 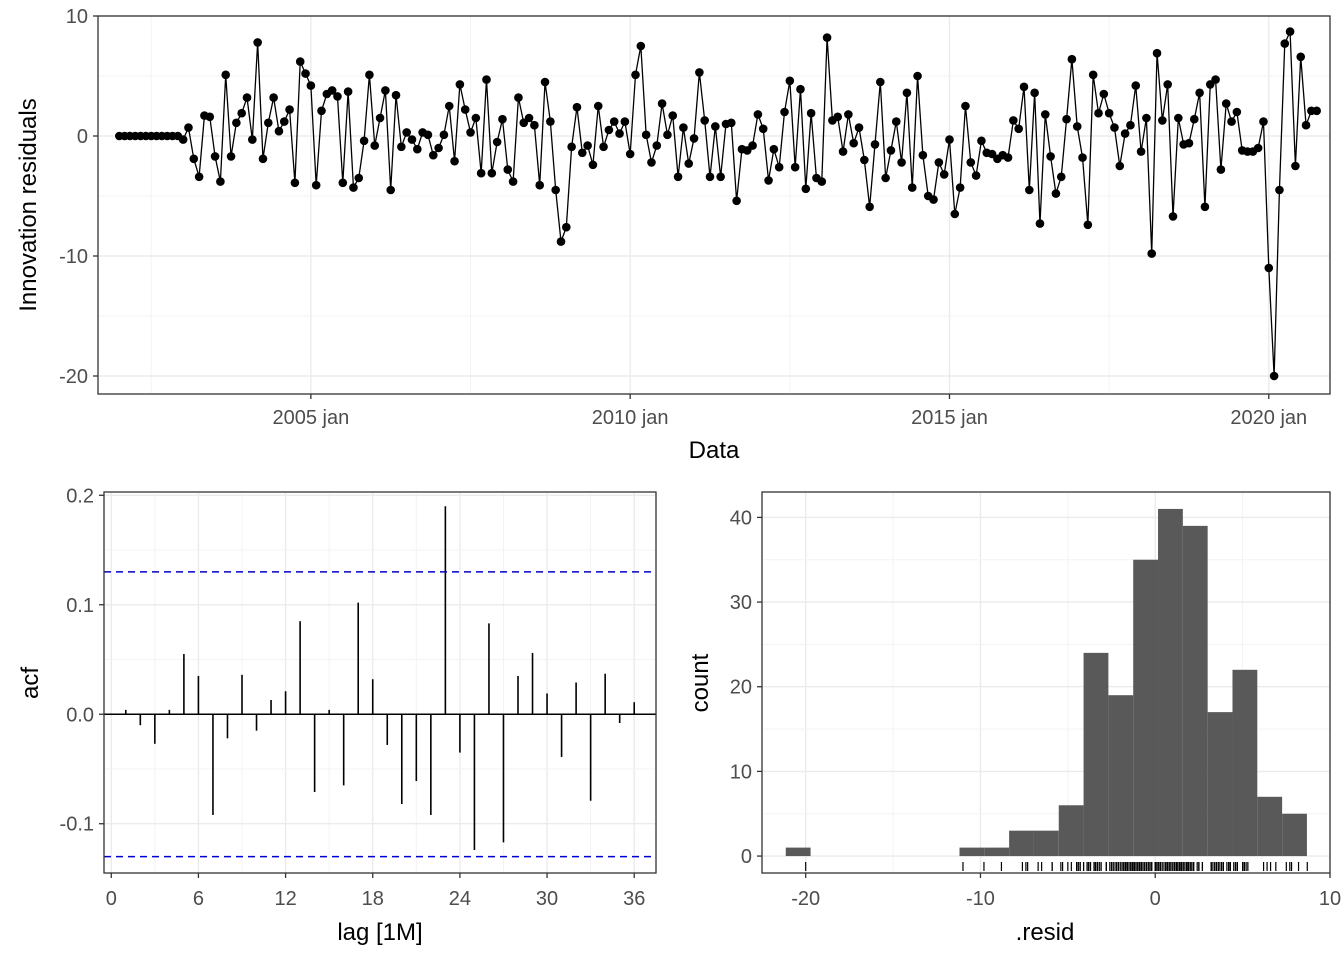 I want to click on x-axis-label: .resid, so click(x=1045, y=932).